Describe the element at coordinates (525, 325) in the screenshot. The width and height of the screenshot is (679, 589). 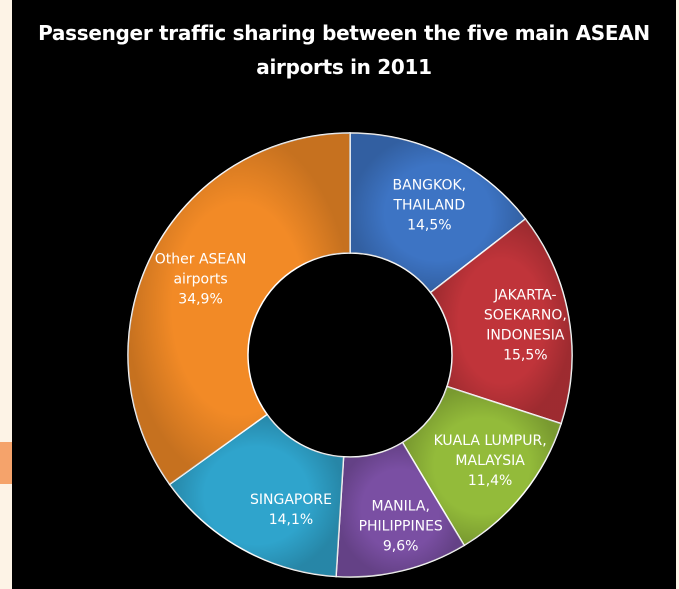
I see `slice-label-1: JAKARTA- SOEKARNO, INDONESIA 15,5%` at that location.